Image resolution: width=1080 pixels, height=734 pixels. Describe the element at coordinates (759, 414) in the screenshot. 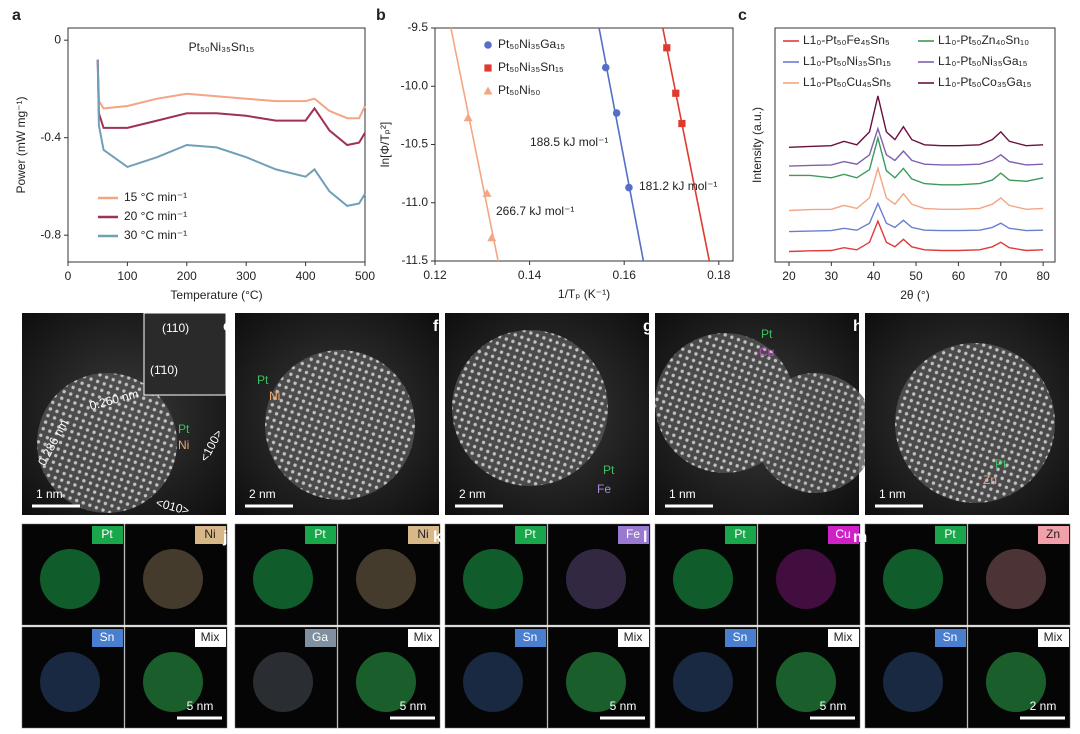

I see `image-panel: g Pt Cu 1 nm` at that location.